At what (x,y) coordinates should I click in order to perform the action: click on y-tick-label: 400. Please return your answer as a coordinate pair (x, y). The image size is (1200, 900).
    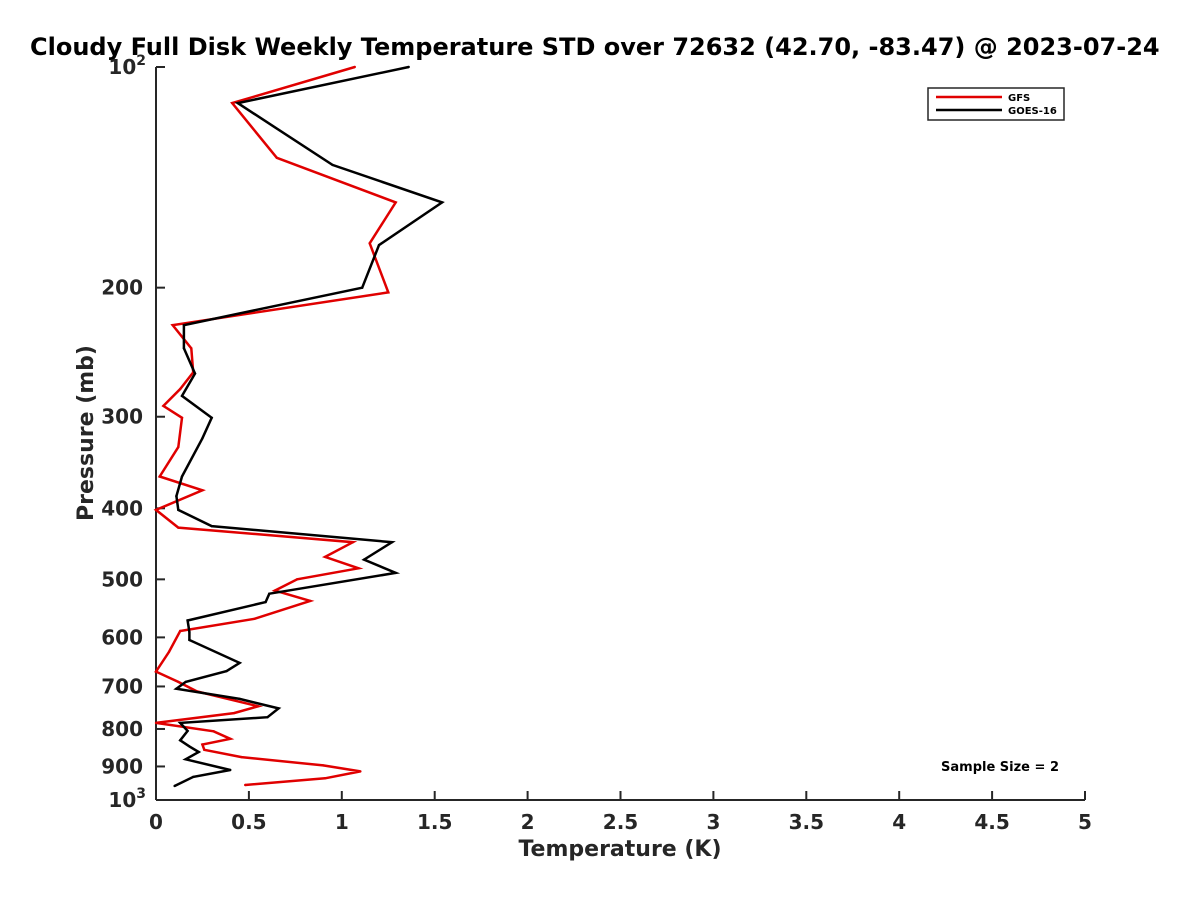
    Looking at the image, I should click on (122, 508).